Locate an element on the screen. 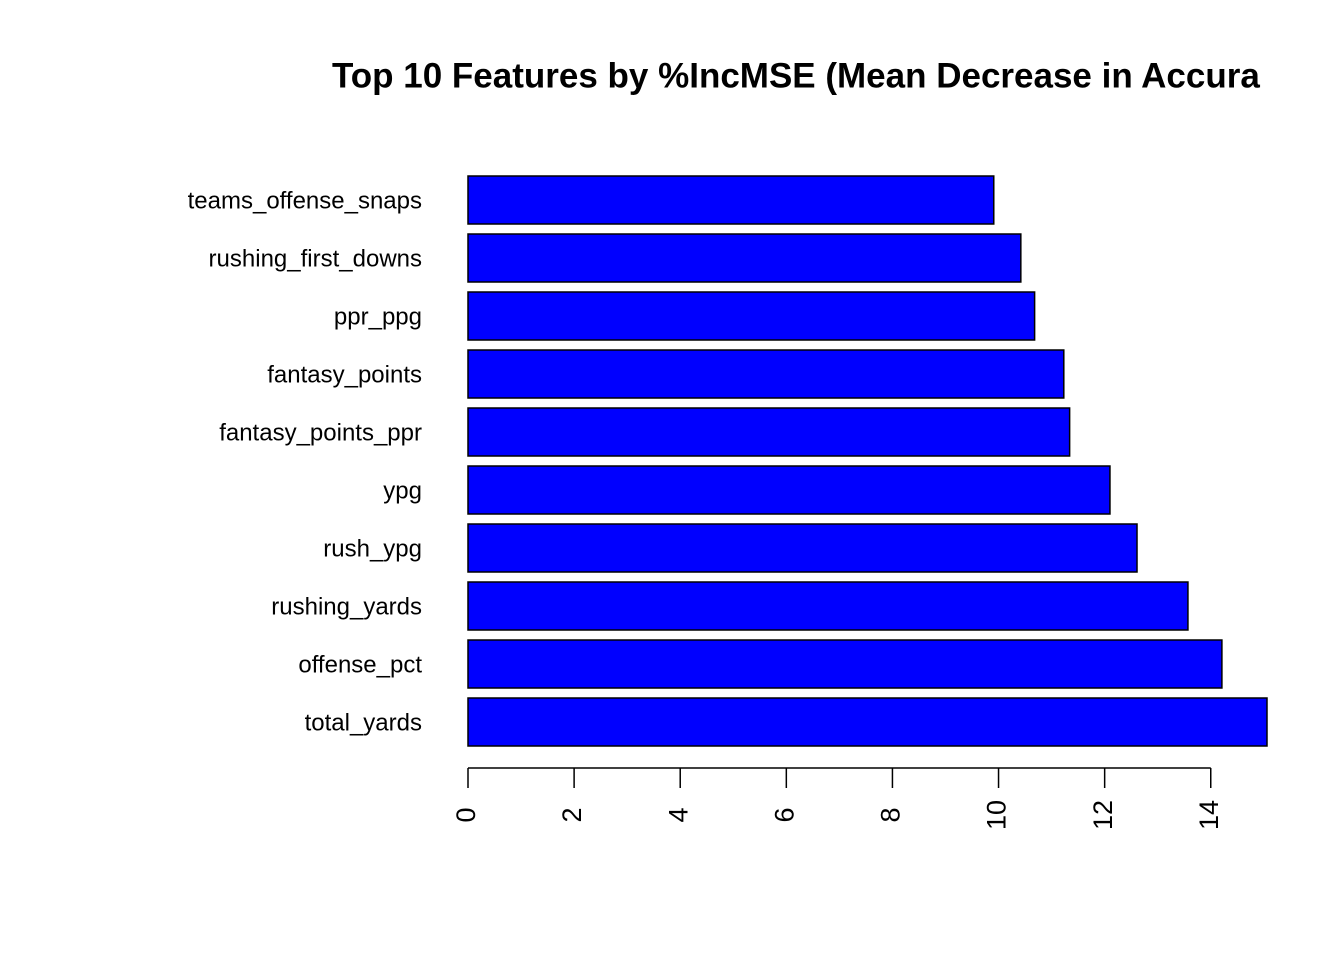  x-tick-label: 12 is located at coordinates (1103, 815).